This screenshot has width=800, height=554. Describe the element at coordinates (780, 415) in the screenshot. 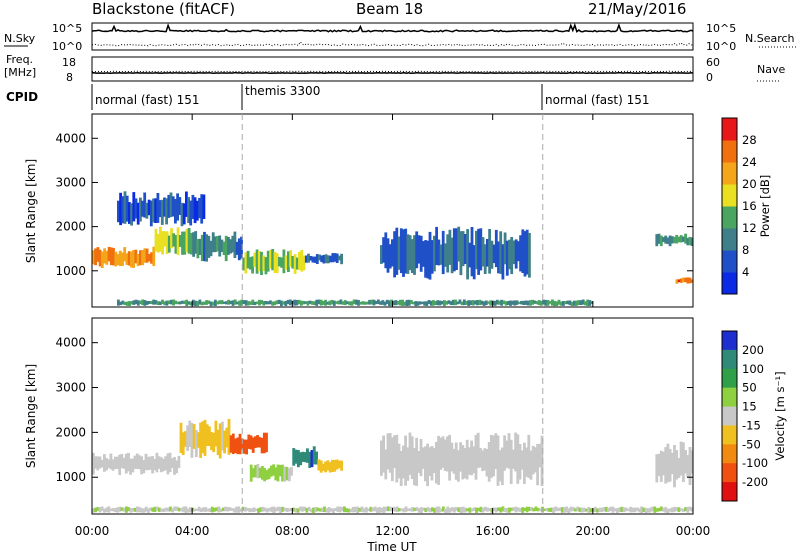

I see `velocity-colorbar-label: Velocity [m s⁻¹]` at that location.